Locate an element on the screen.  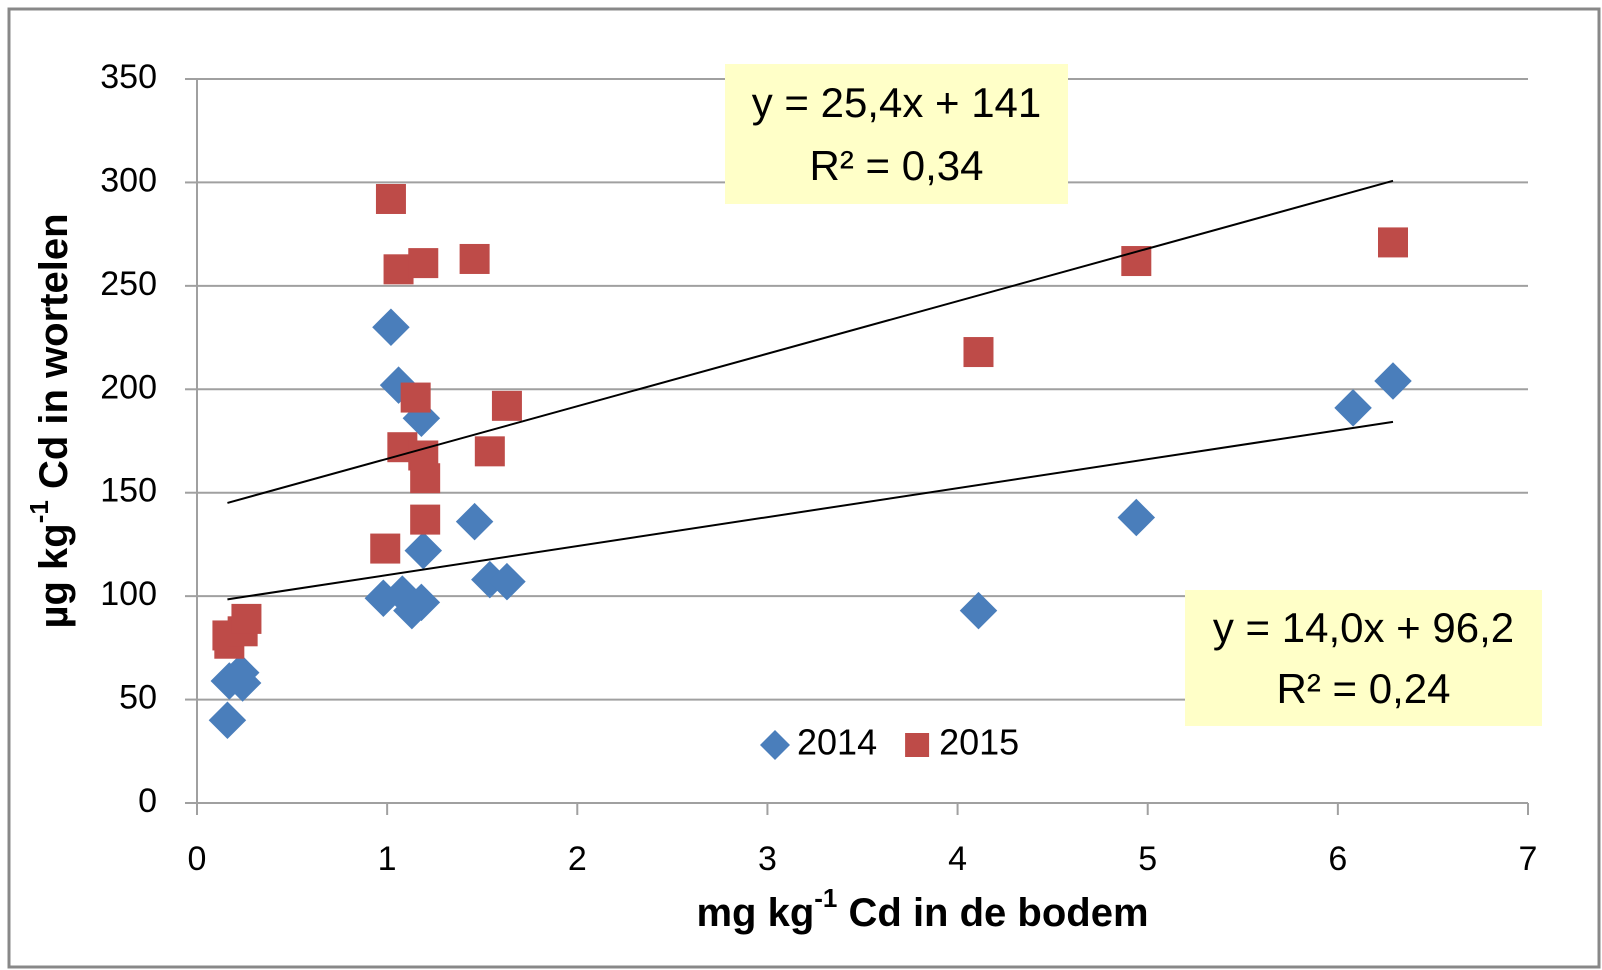
y-tick-label: 150 is located at coordinates (128, 491).